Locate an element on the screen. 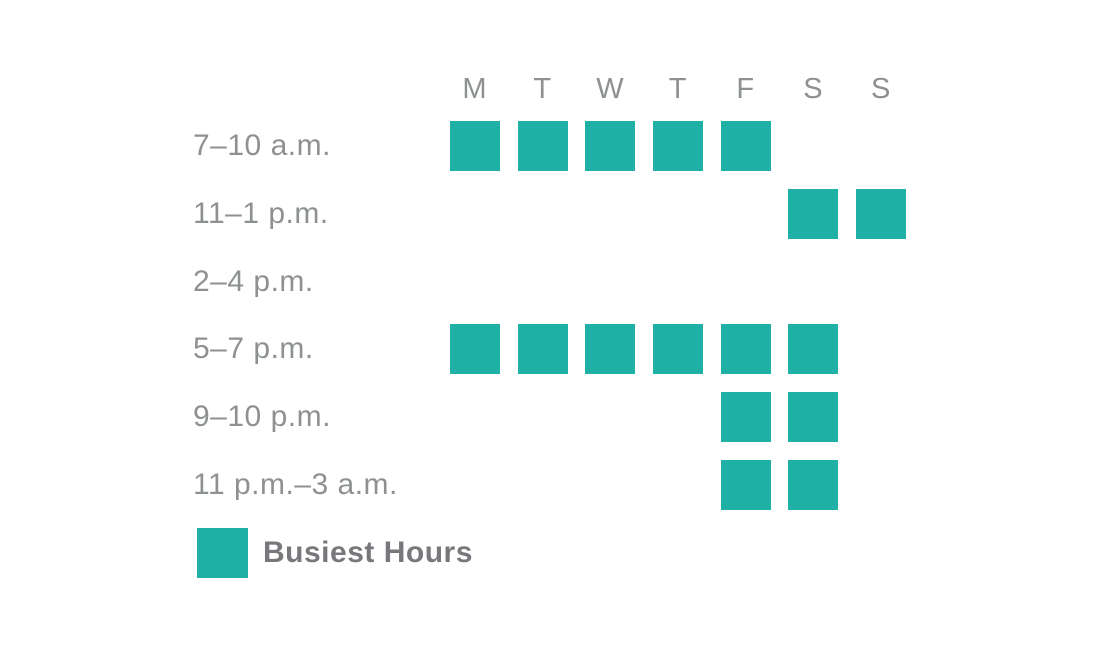 Image resolution: width=1116 pixels, height=648 pixels. time-slot-label: 2–4 p.m. is located at coordinates (253, 281).